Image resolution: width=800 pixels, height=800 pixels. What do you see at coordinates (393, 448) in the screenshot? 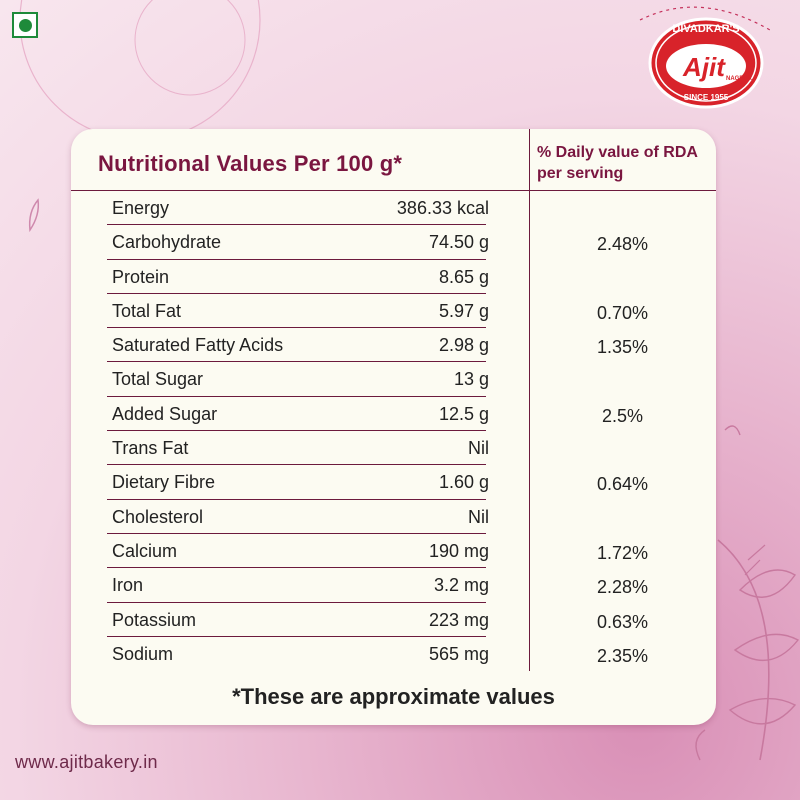
I see `table-row: Trans Fat Nil` at bounding box center [393, 448].